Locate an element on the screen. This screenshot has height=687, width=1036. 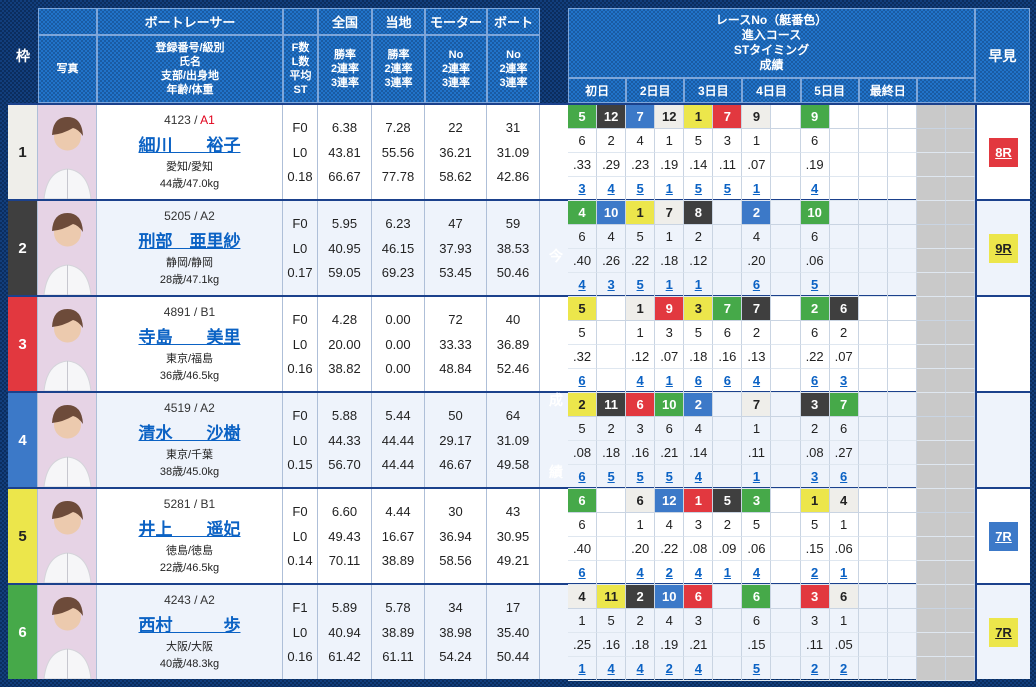
result-cell: 6 is located at coordinates (728, 381).